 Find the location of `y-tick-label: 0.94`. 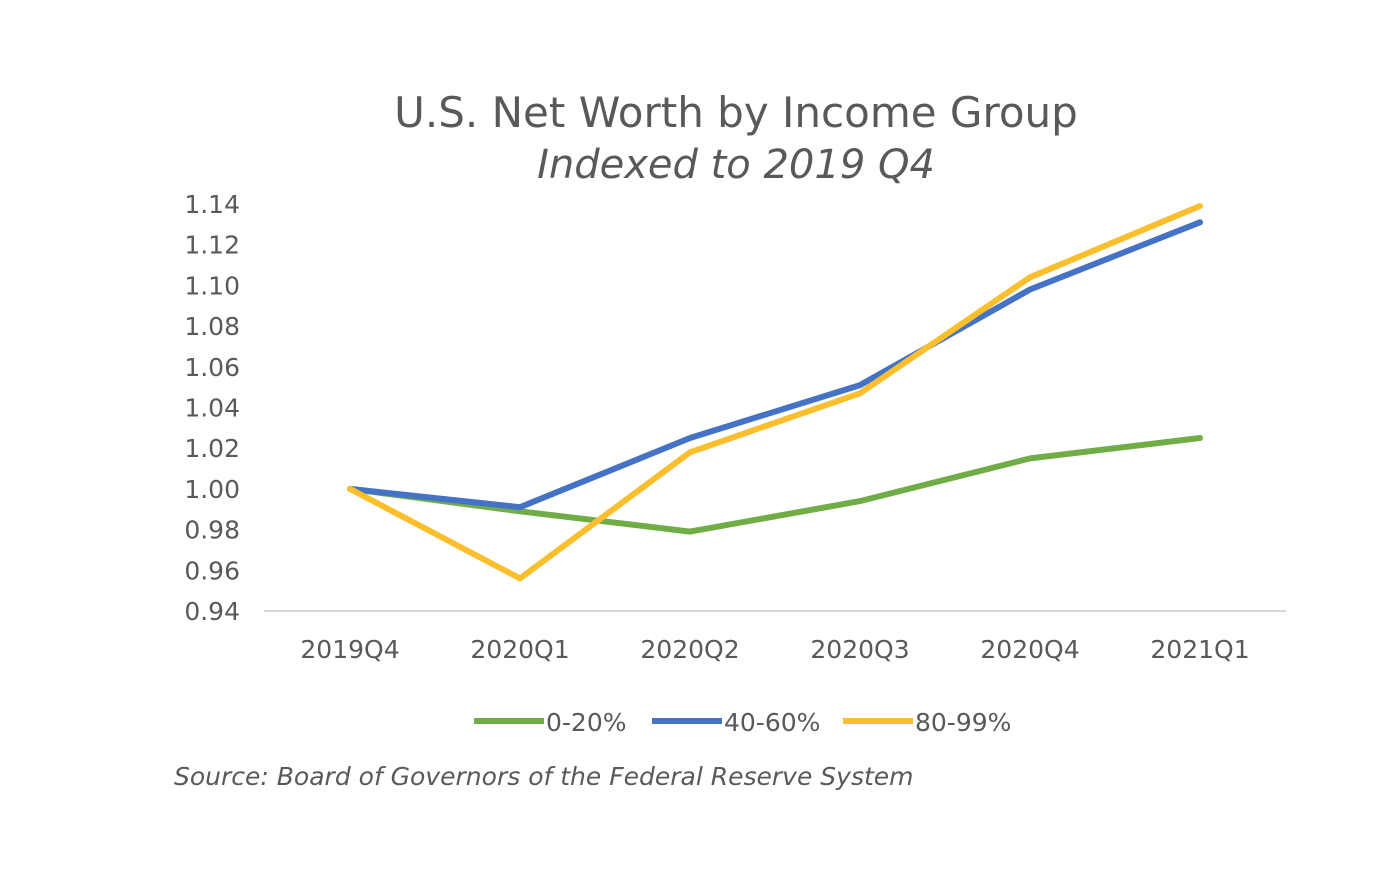

y-tick-label: 0.94 is located at coordinates (212, 611).